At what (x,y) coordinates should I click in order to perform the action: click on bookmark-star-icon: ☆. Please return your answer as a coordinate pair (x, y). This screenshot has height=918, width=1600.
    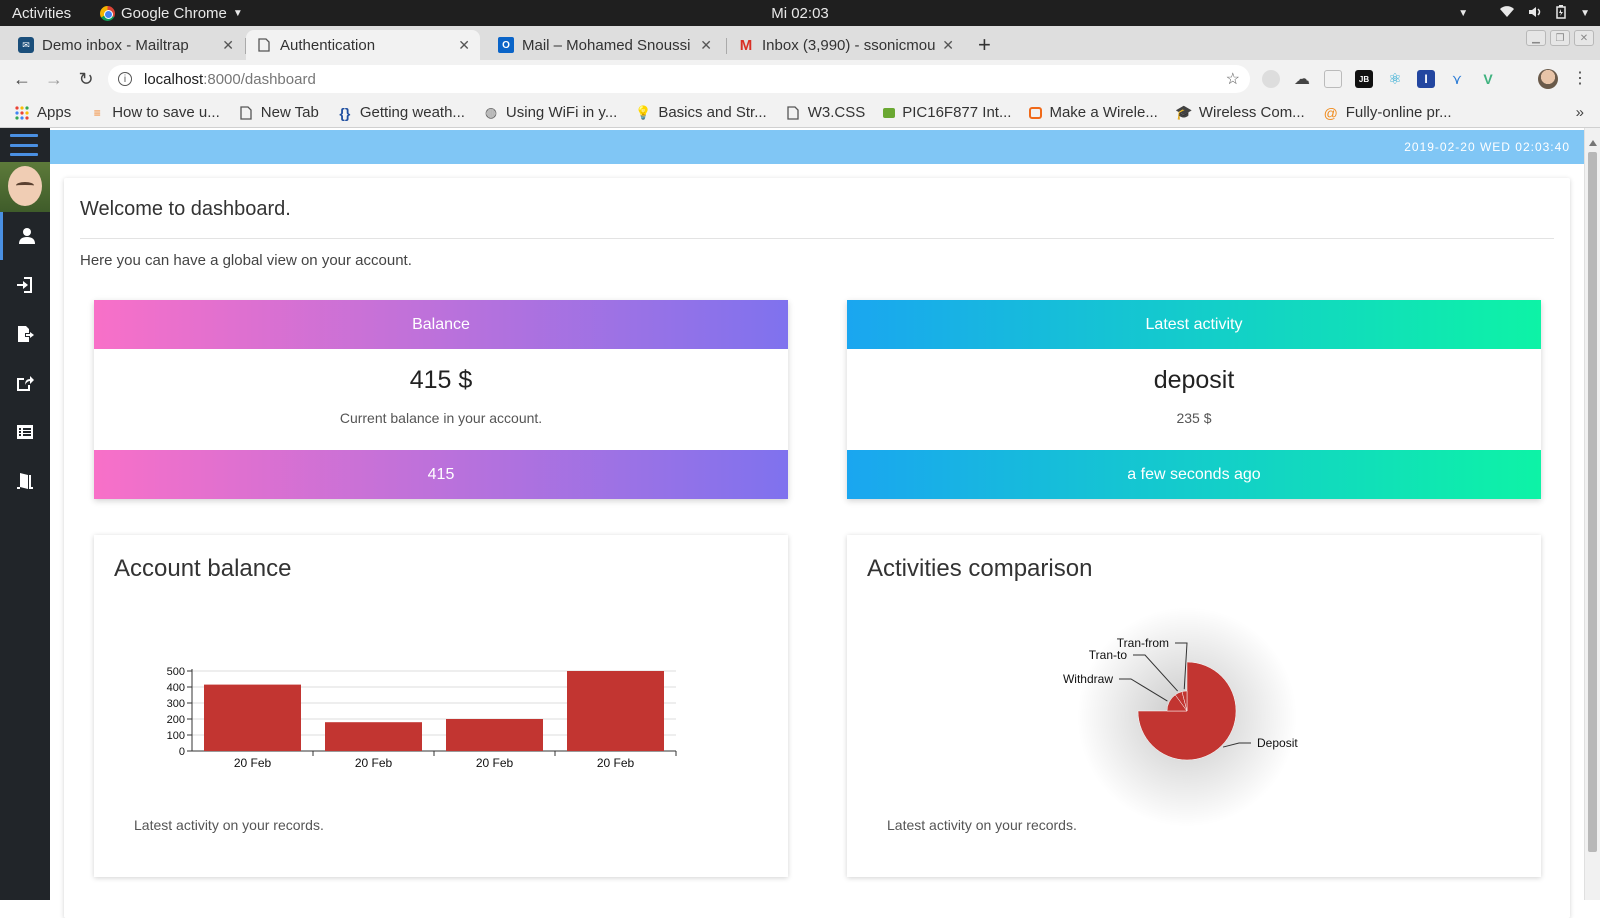
    Looking at the image, I should click on (1232, 79).